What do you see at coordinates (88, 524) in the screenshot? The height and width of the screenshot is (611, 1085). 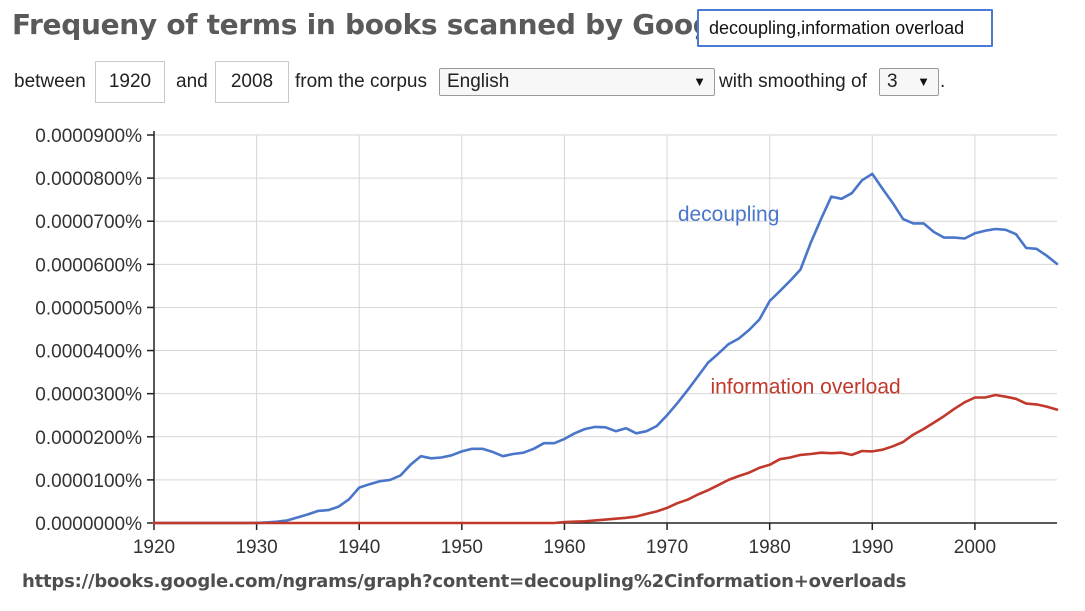 I see `y-tick-label: 0.0000000%` at bounding box center [88, 524].